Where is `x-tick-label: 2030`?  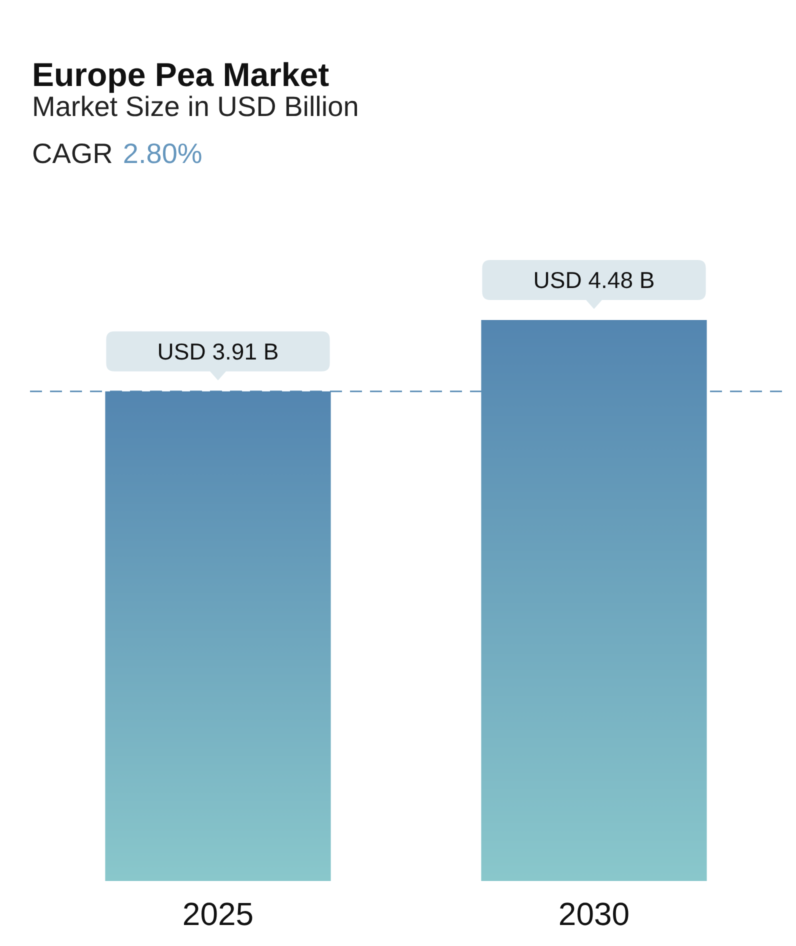 x-tick-label: 2030 is located at coordinates (594, 914).